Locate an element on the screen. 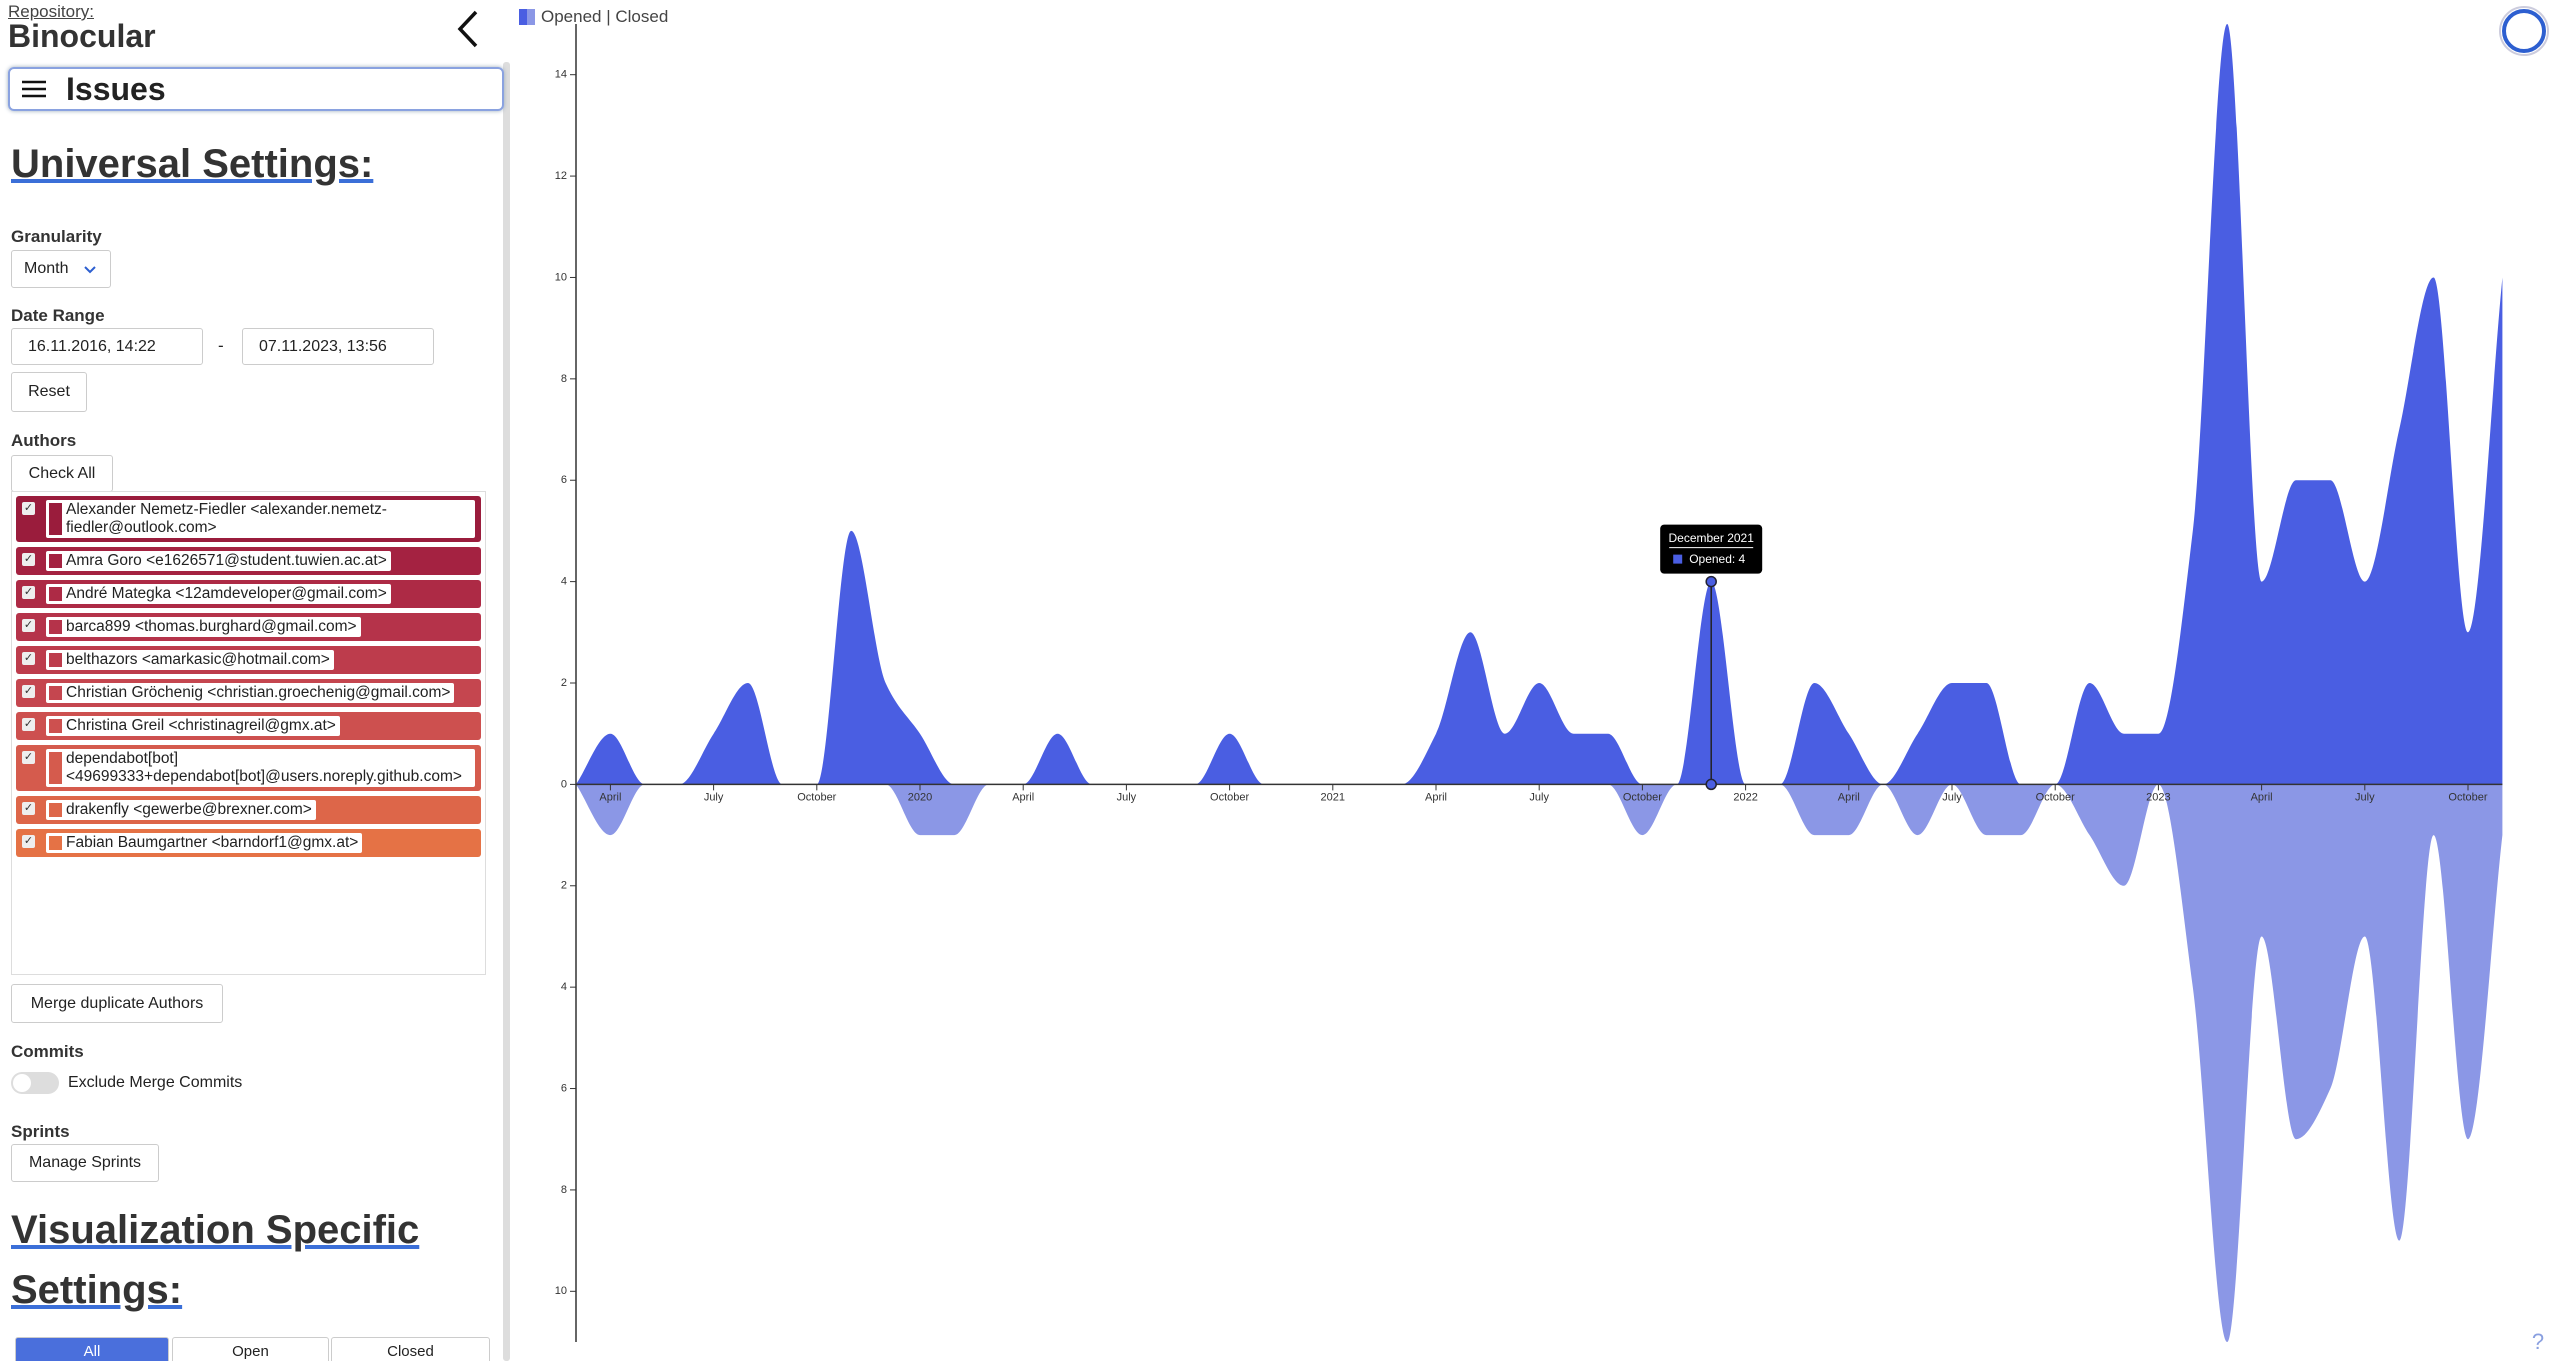 The height and width of the screenshot is (1361, 2560). author-item: ✓ belthazors <amarkasic@hotmail.com> is located at coordinates (248, 660).